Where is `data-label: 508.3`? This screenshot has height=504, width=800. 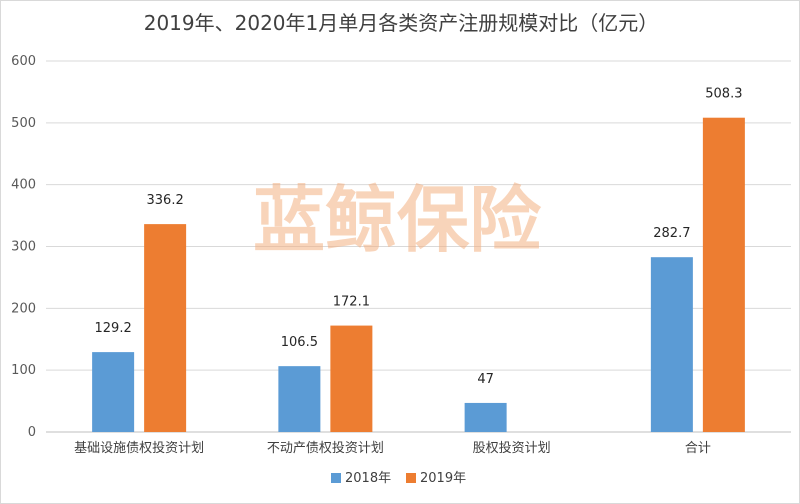
data-label: 508.3 is located at coordinates (723, 94).